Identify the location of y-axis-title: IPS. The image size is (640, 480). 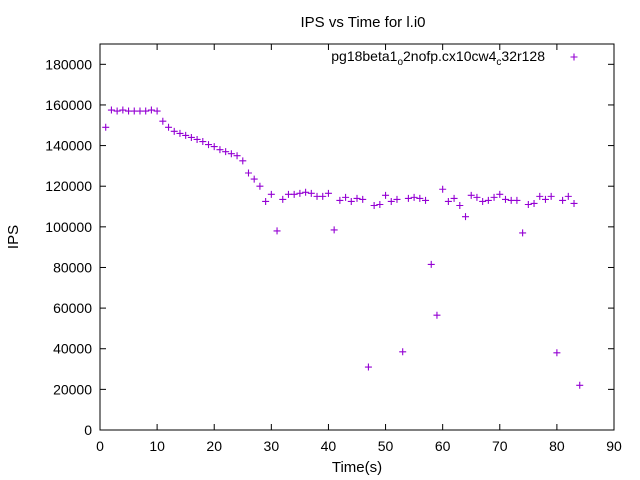
(13, 237).